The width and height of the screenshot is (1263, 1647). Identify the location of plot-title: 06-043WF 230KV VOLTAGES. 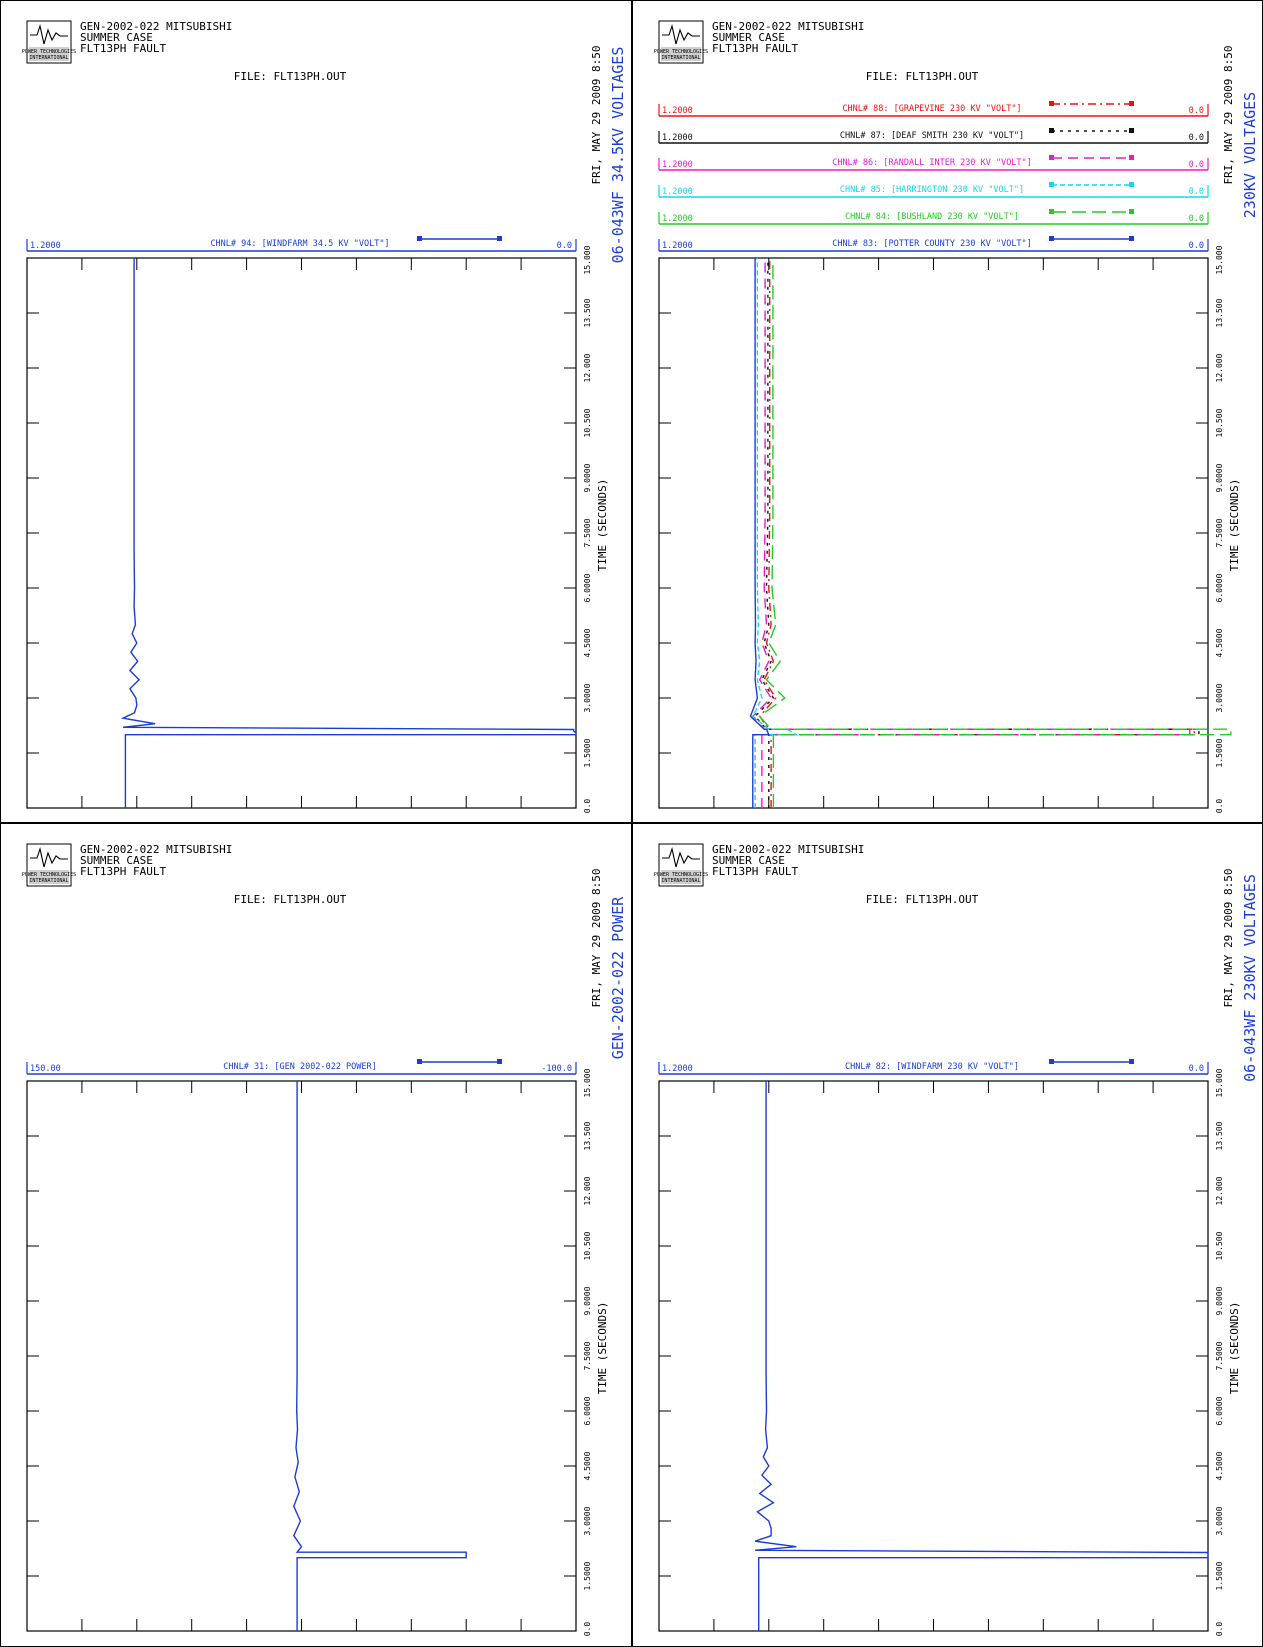
(1250, 978).